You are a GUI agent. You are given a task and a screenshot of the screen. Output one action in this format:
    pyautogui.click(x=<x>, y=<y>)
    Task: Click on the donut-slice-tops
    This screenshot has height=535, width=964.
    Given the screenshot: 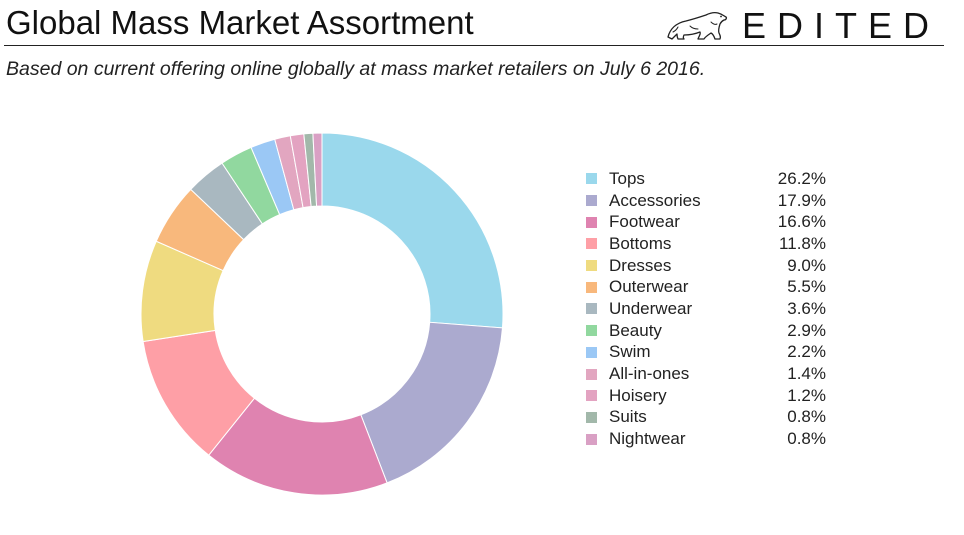 What is the action you would take?
    pyautogui.click(x=412, y=230)
    